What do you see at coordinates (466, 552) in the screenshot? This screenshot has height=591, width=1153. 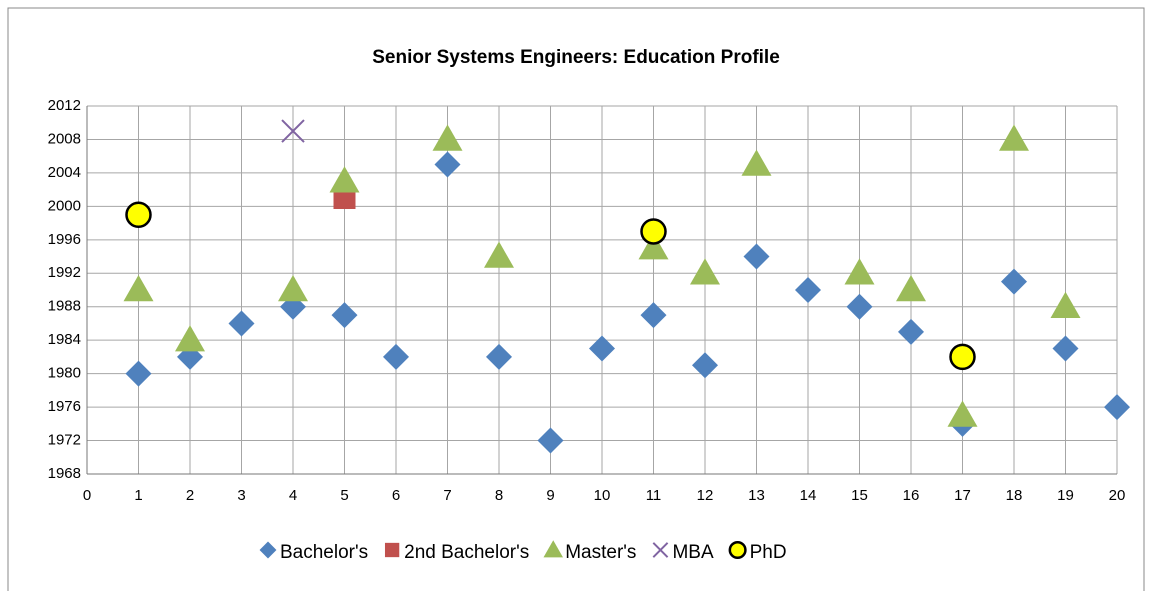 I see `legend-text: 2nd Bachelor's` at bounding box center [466, 552].